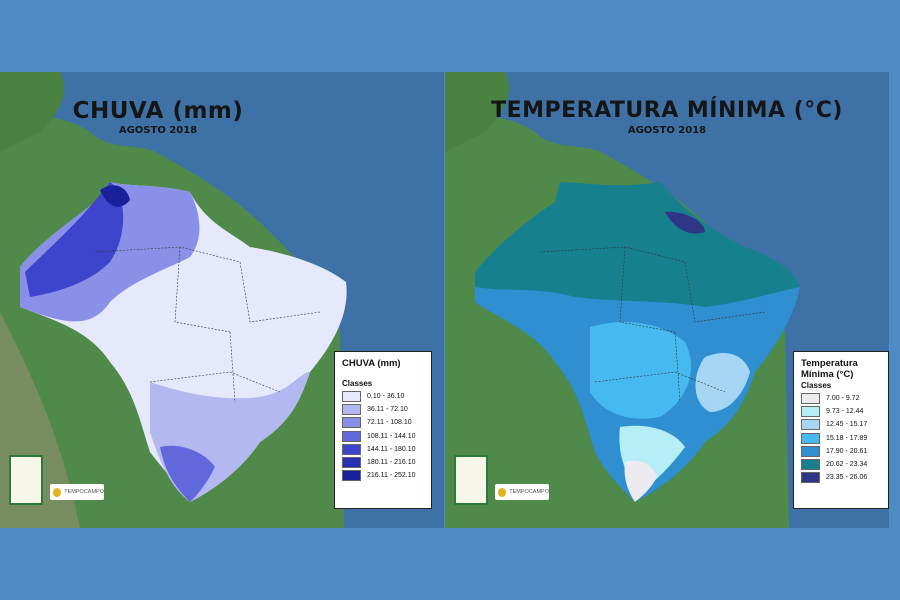 Image resolution: width=900 pixels, height=600 pixels. What do you see at coordinates (391, 476) in the screenshot?
I see `legend-label: 216.11 - 252.10` at bounding box center [391, 476].